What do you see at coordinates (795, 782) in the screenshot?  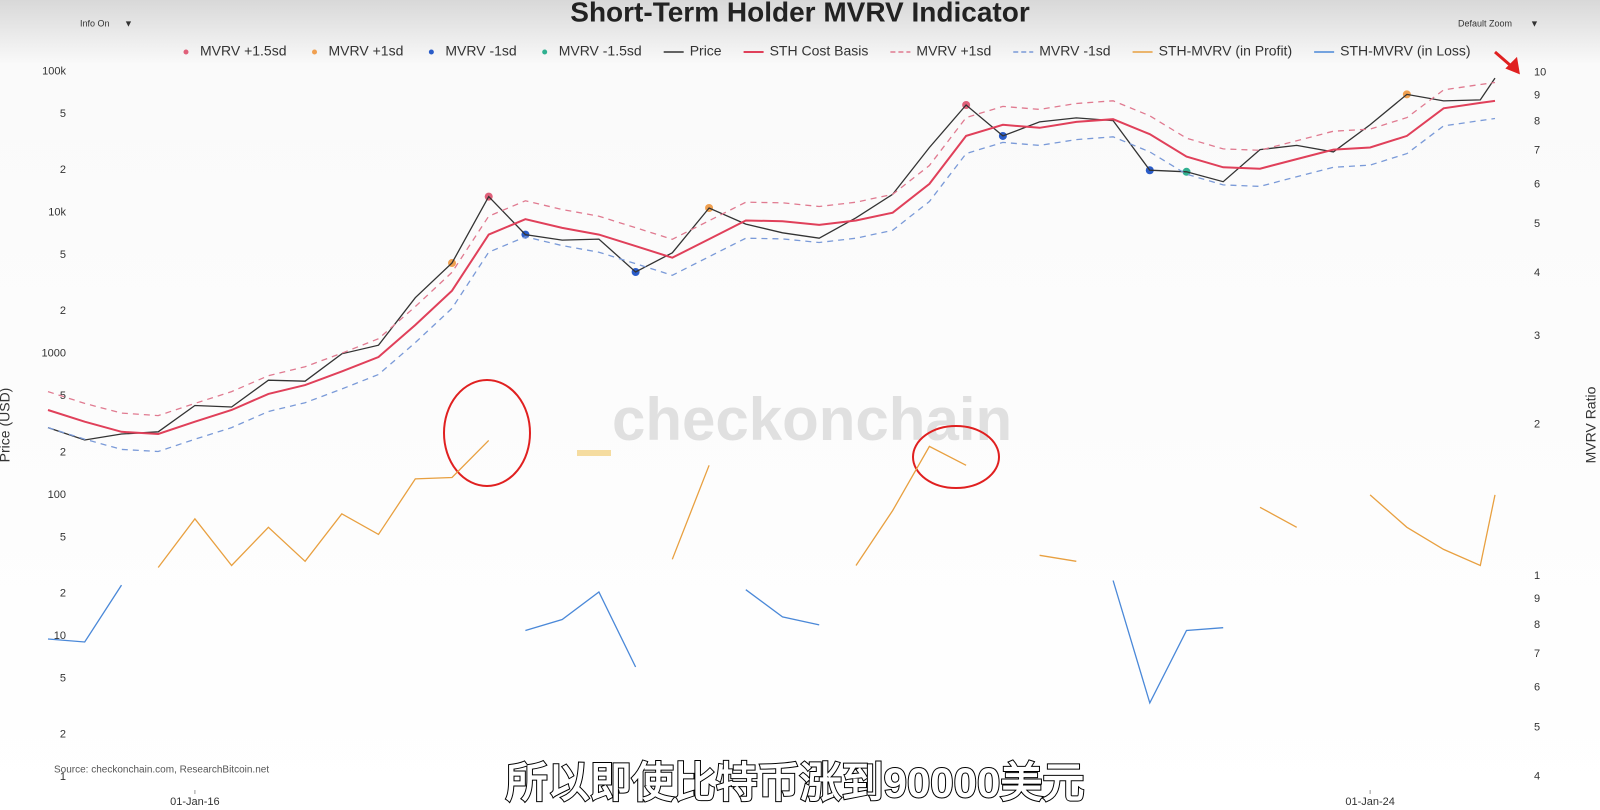 I see `video-caption: 所以即使比特币涨到90000美元` at bounding box center [795, 782].